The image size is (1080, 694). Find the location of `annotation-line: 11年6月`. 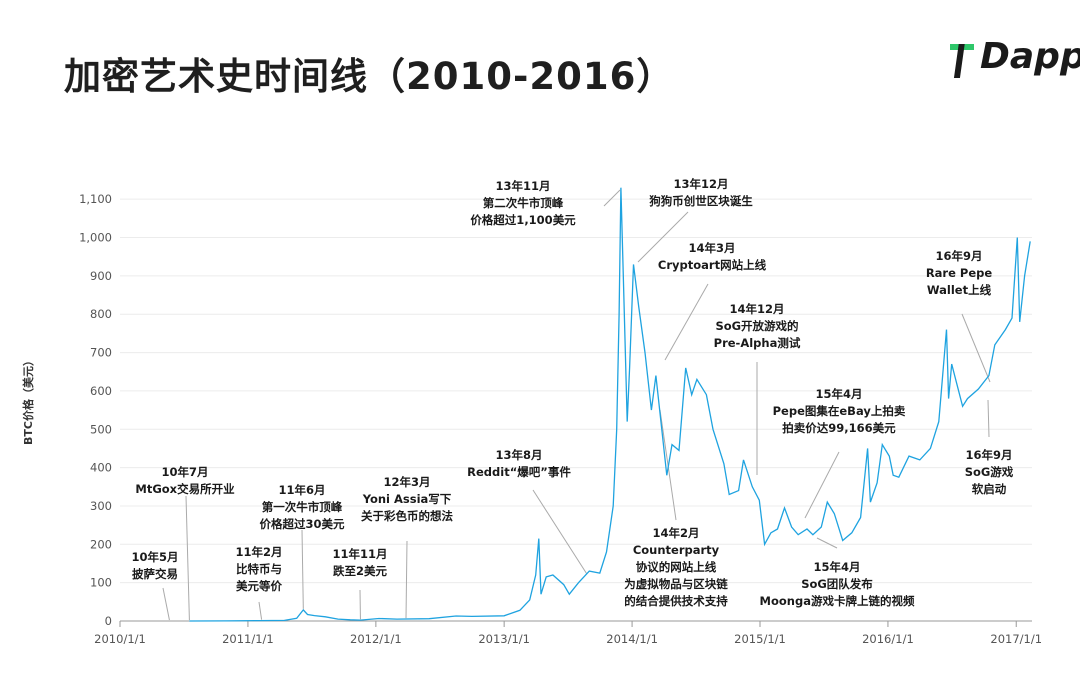

annotation-line: 11年6月 is located at coordinates (301, 490).